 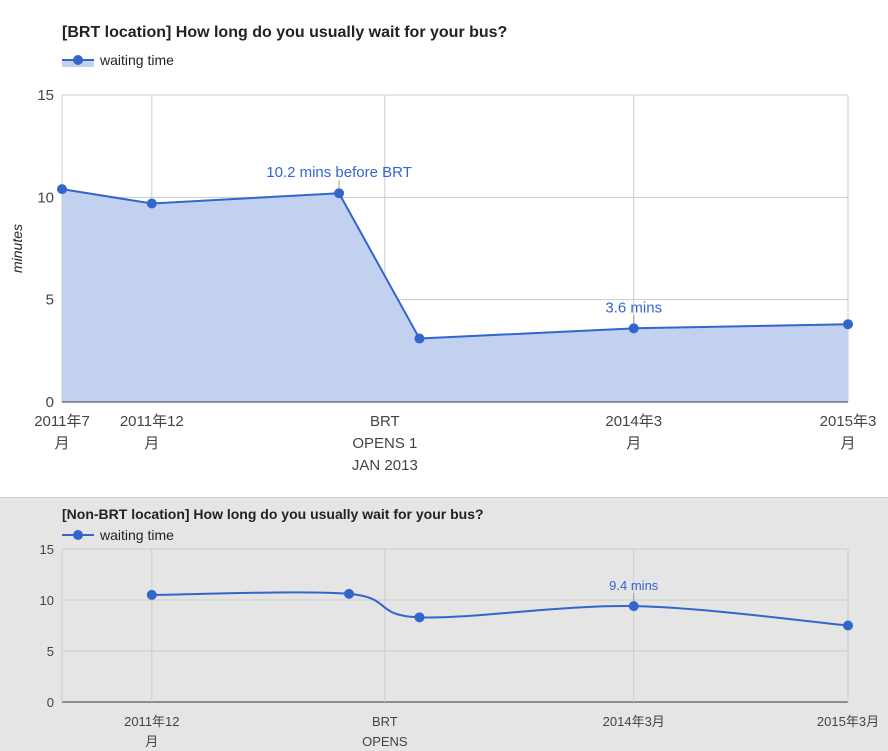 What do you see at coordinates (78, 60) in the screenshot?
I see `legend-area-swatch-icon` at bounding box center [78, 60].